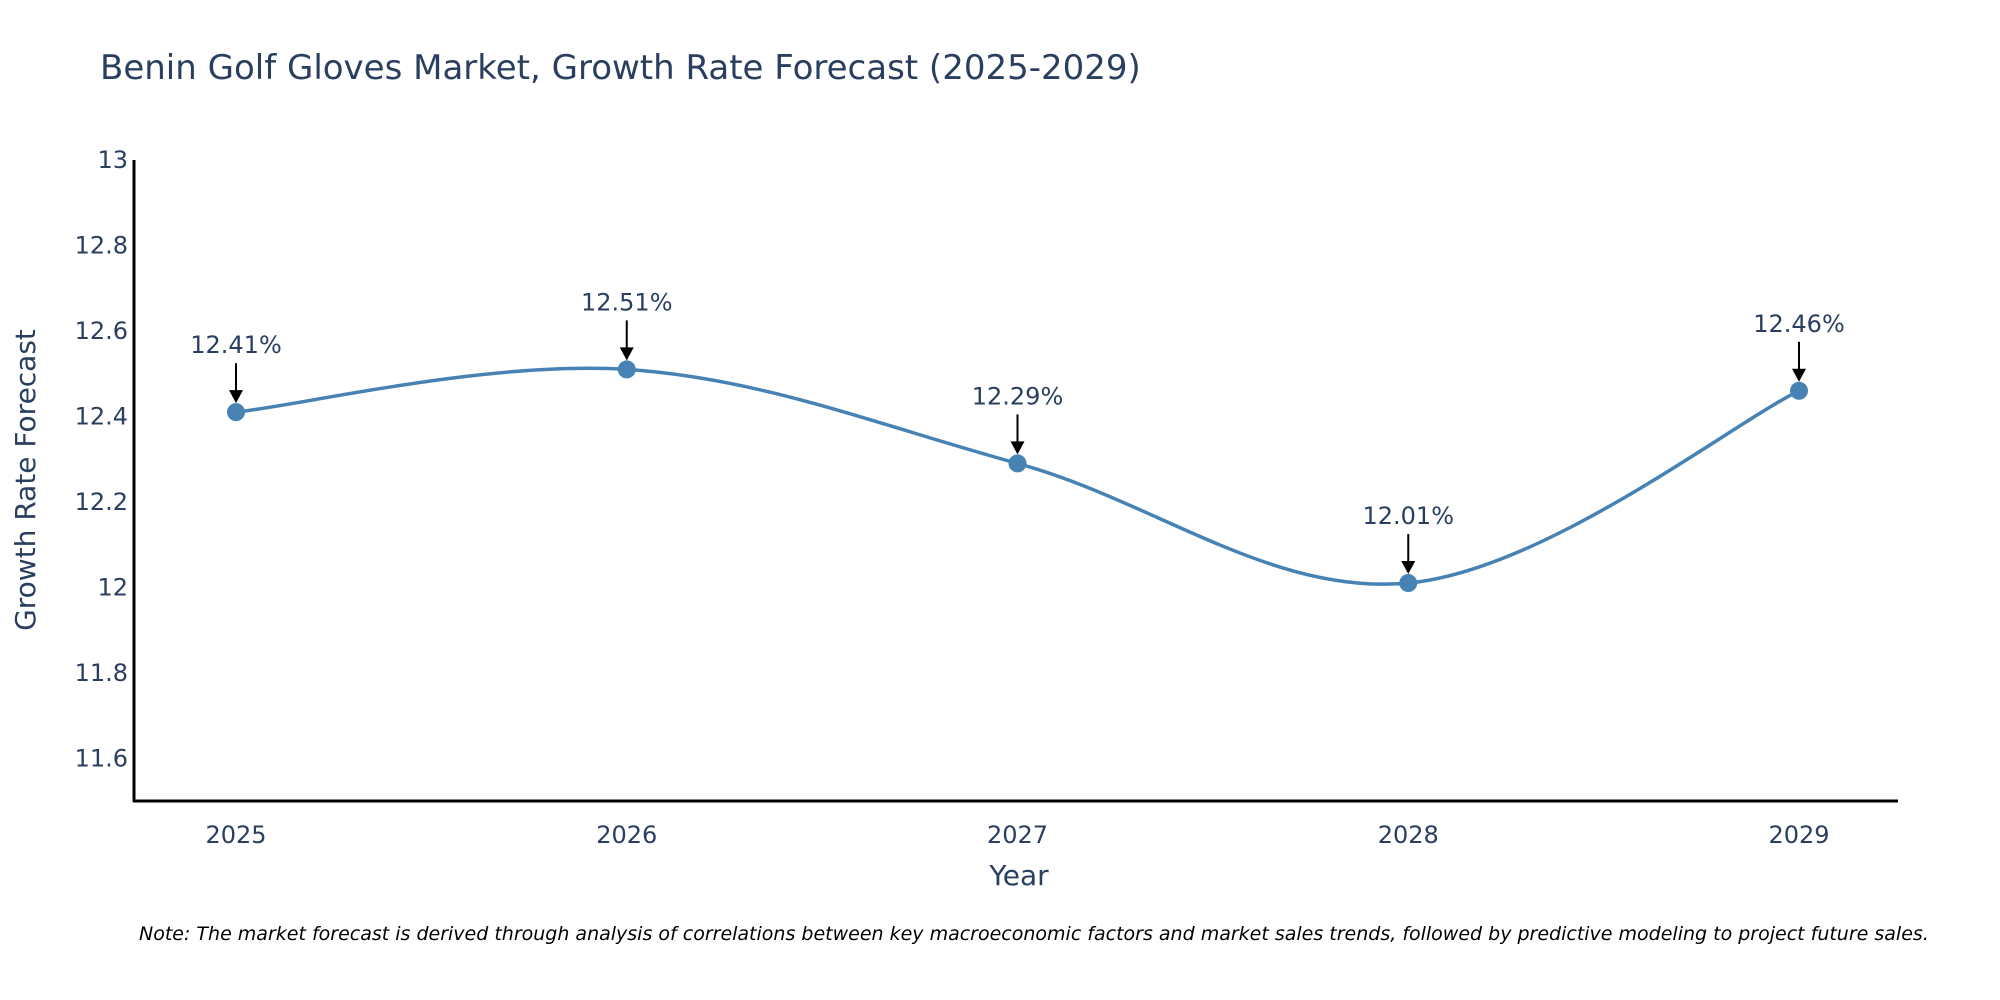 The height and width of the screenshot is (1000, 2000). I want to click on y-tick-label: 12, so click(112, 587).